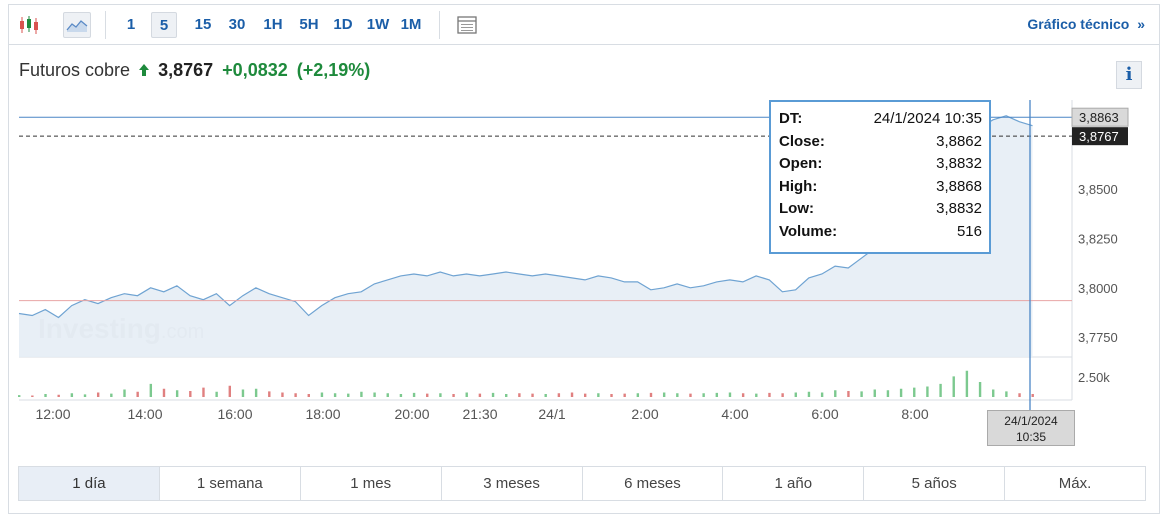 The width and height of the screenshot is (1168, 522). I want to click on tooltip-value: 24/1/2024 10:35, so click(927, 118).